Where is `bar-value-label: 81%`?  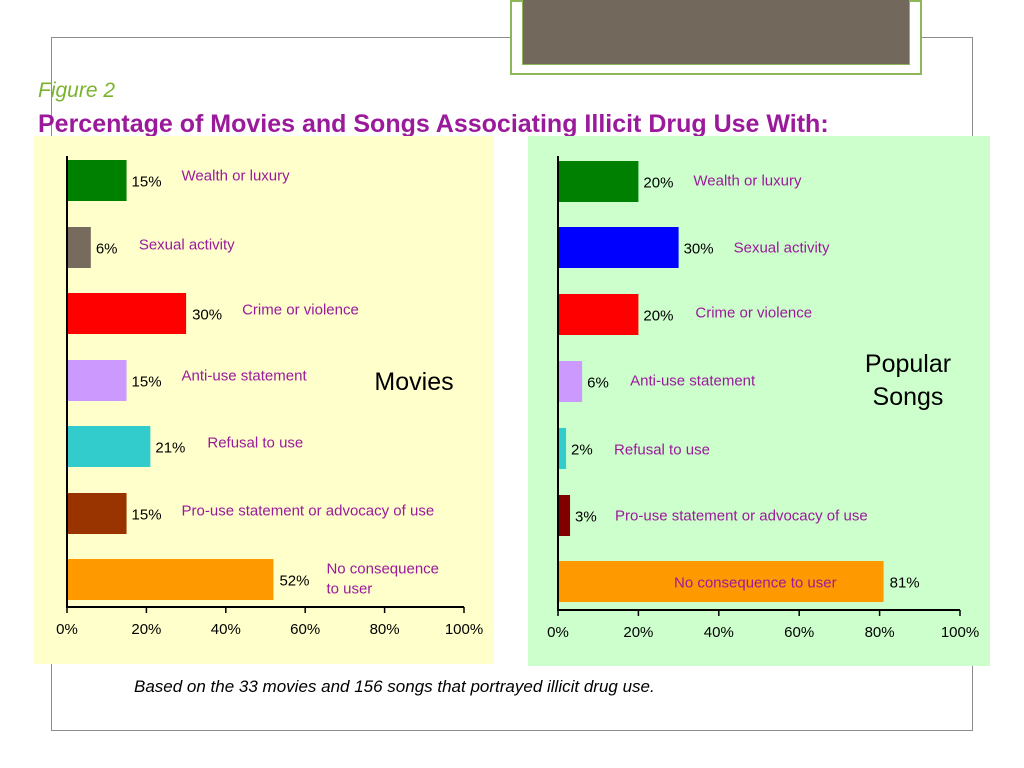 bar-value-label: 81% is located at coordinates (905, 583).